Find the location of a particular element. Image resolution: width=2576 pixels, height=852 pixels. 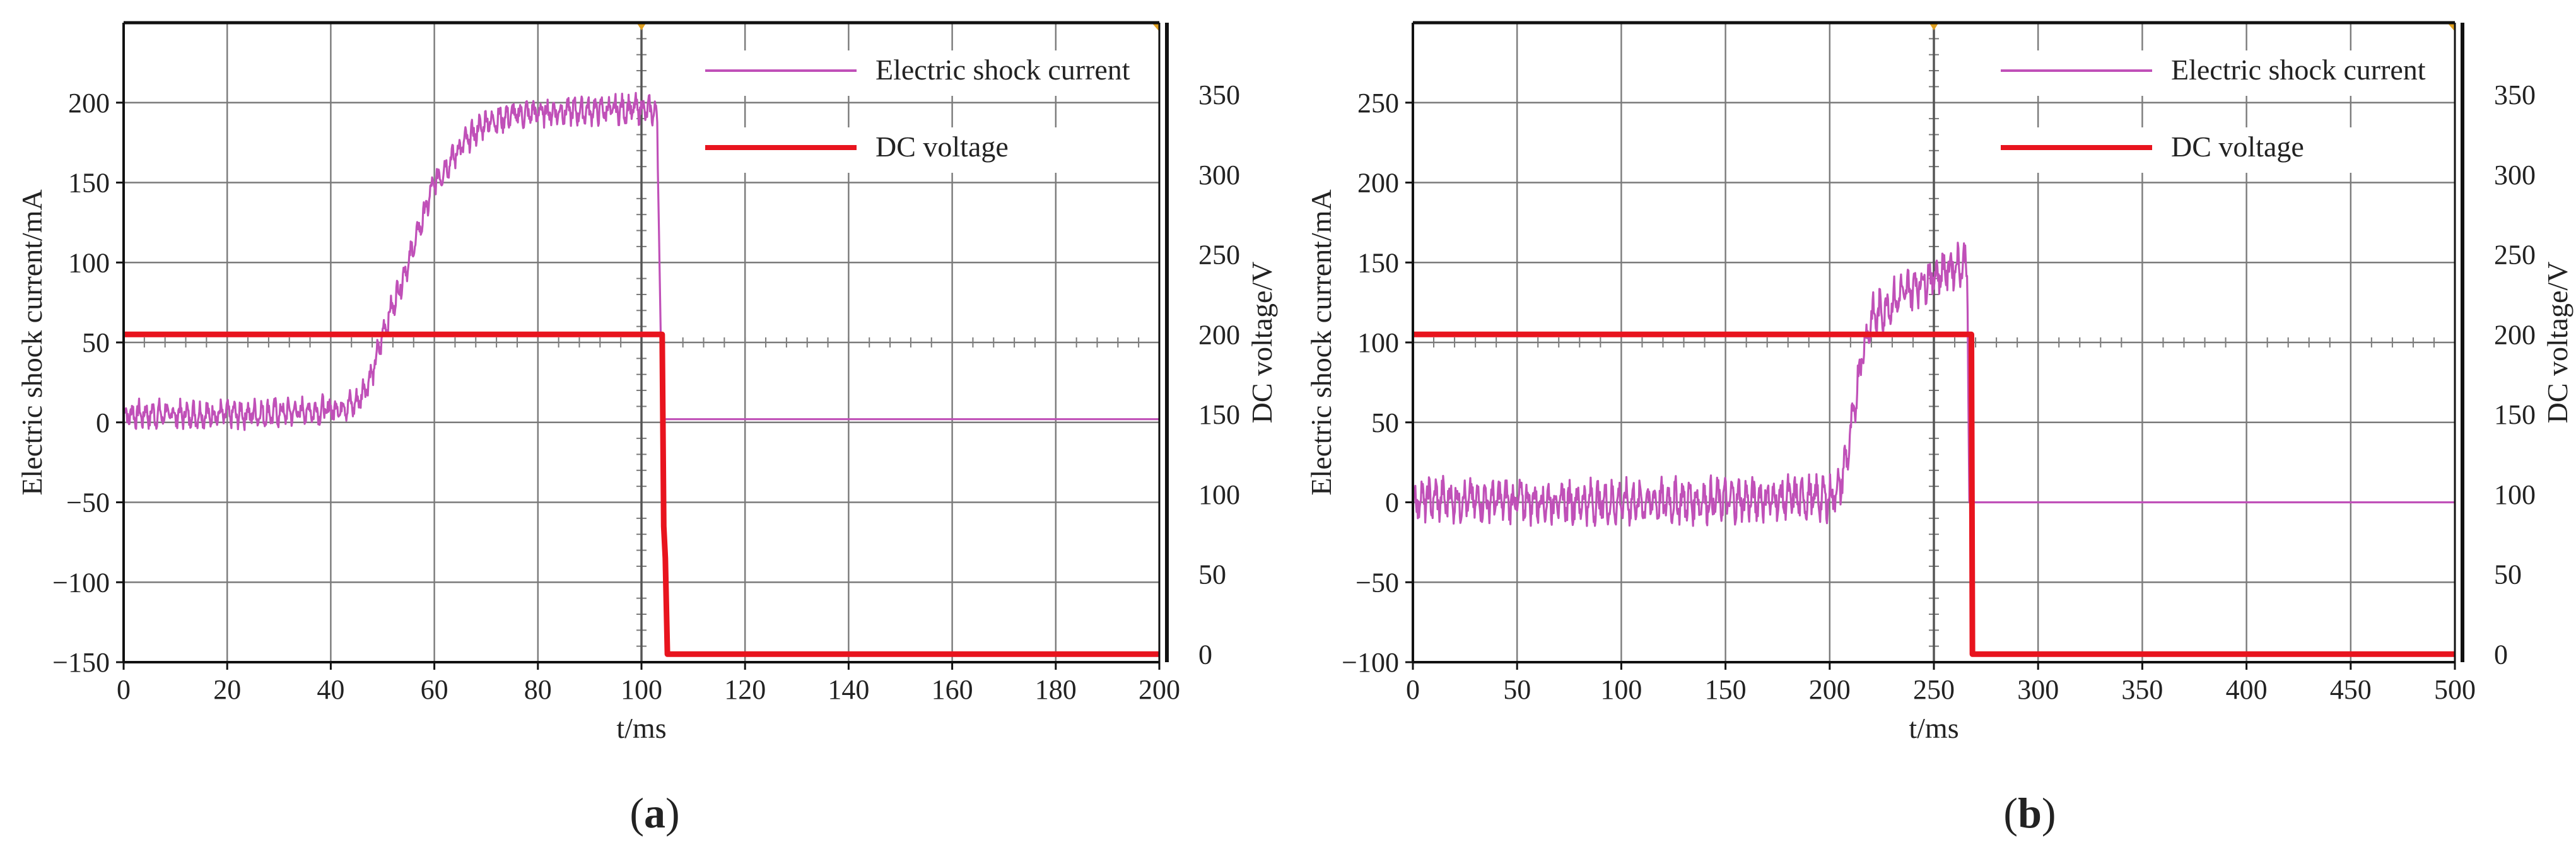

x-tick-label: 50 is located at coordinates (1517, 689).